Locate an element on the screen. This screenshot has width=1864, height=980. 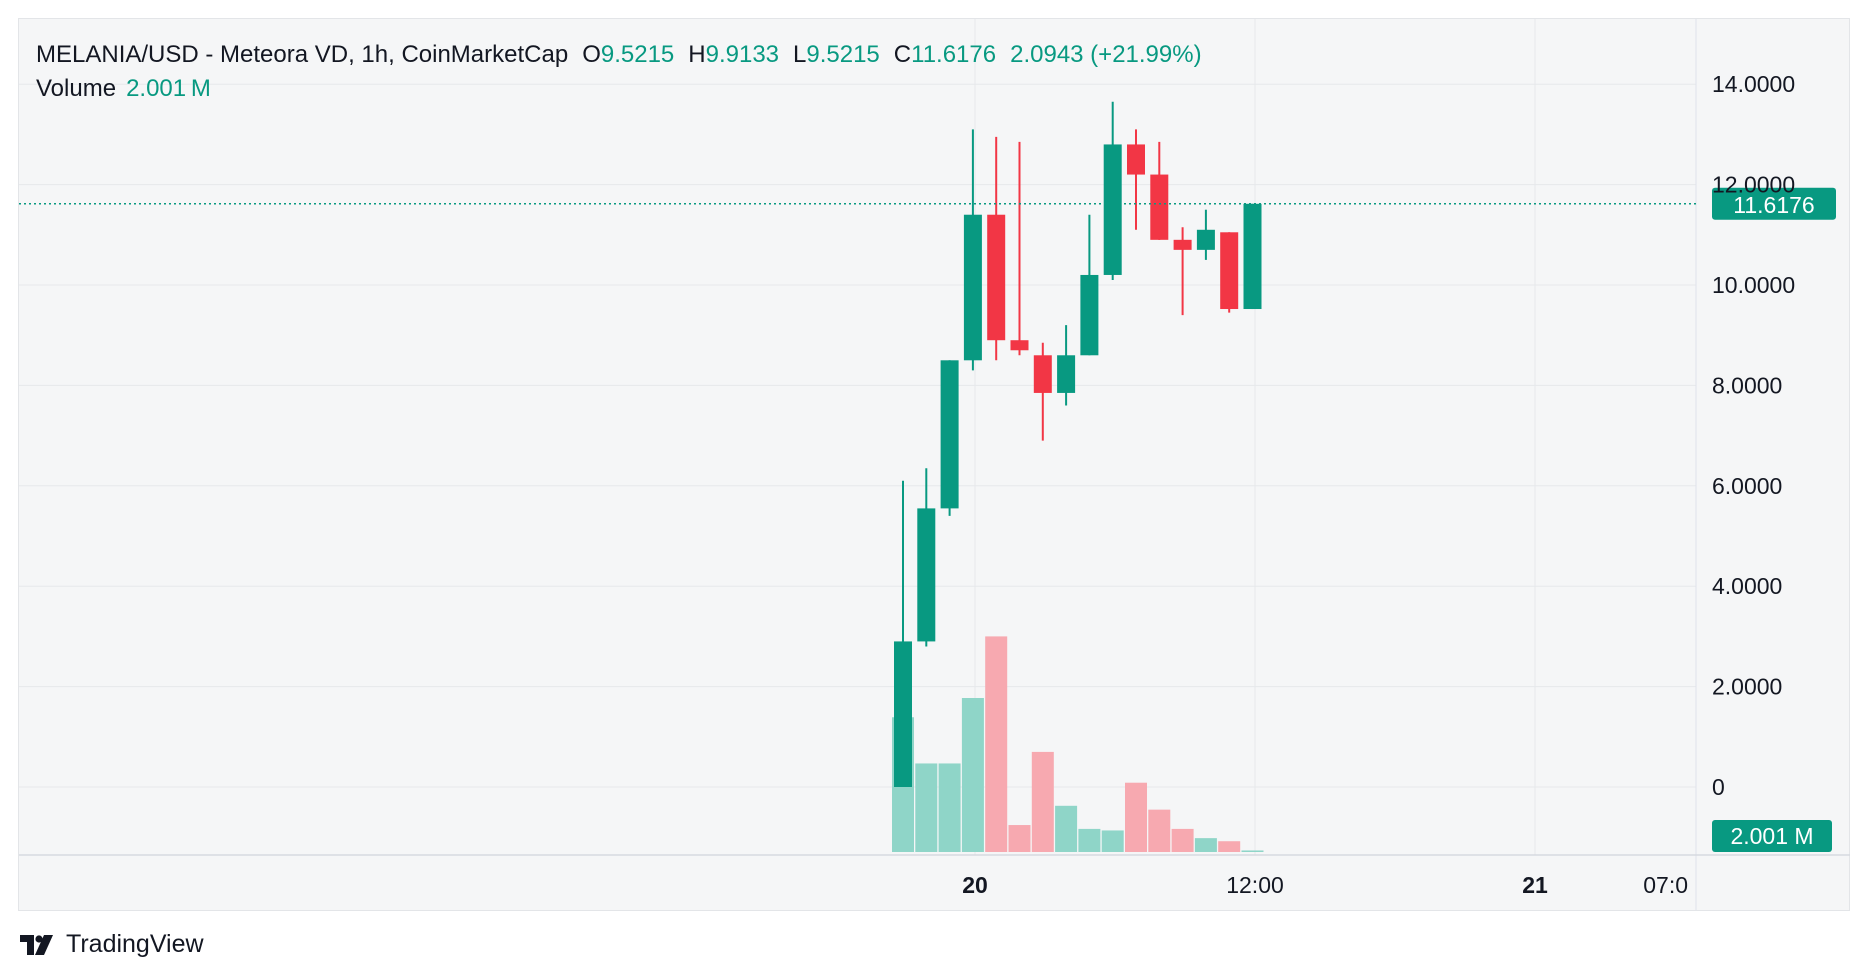
volume-badge is located at coordinates (1772, 836).